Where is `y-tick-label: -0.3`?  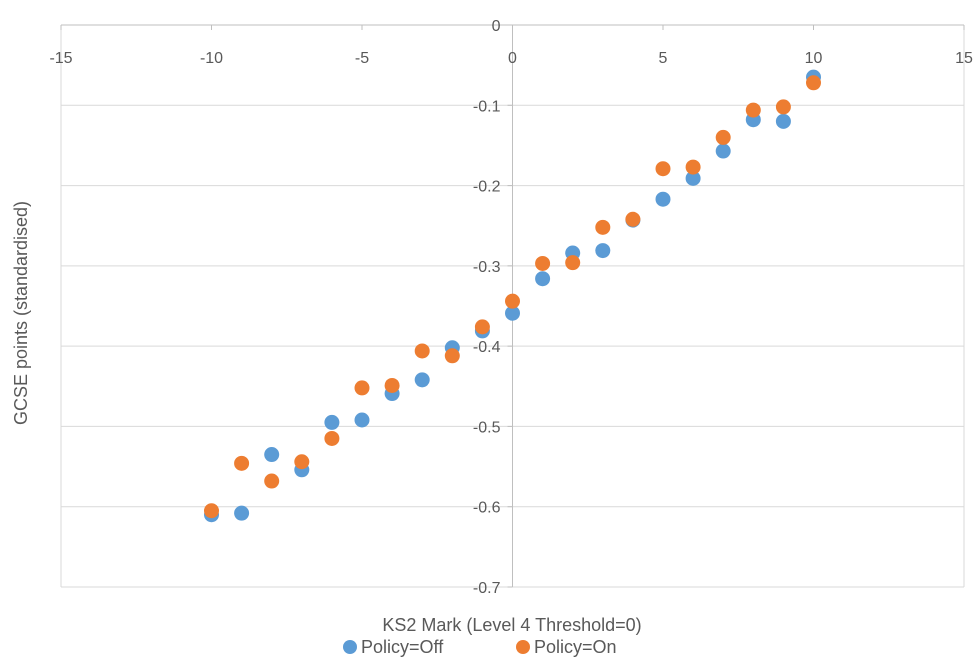 y-tick-label: -0.3 is located at coordinates (487, 267).